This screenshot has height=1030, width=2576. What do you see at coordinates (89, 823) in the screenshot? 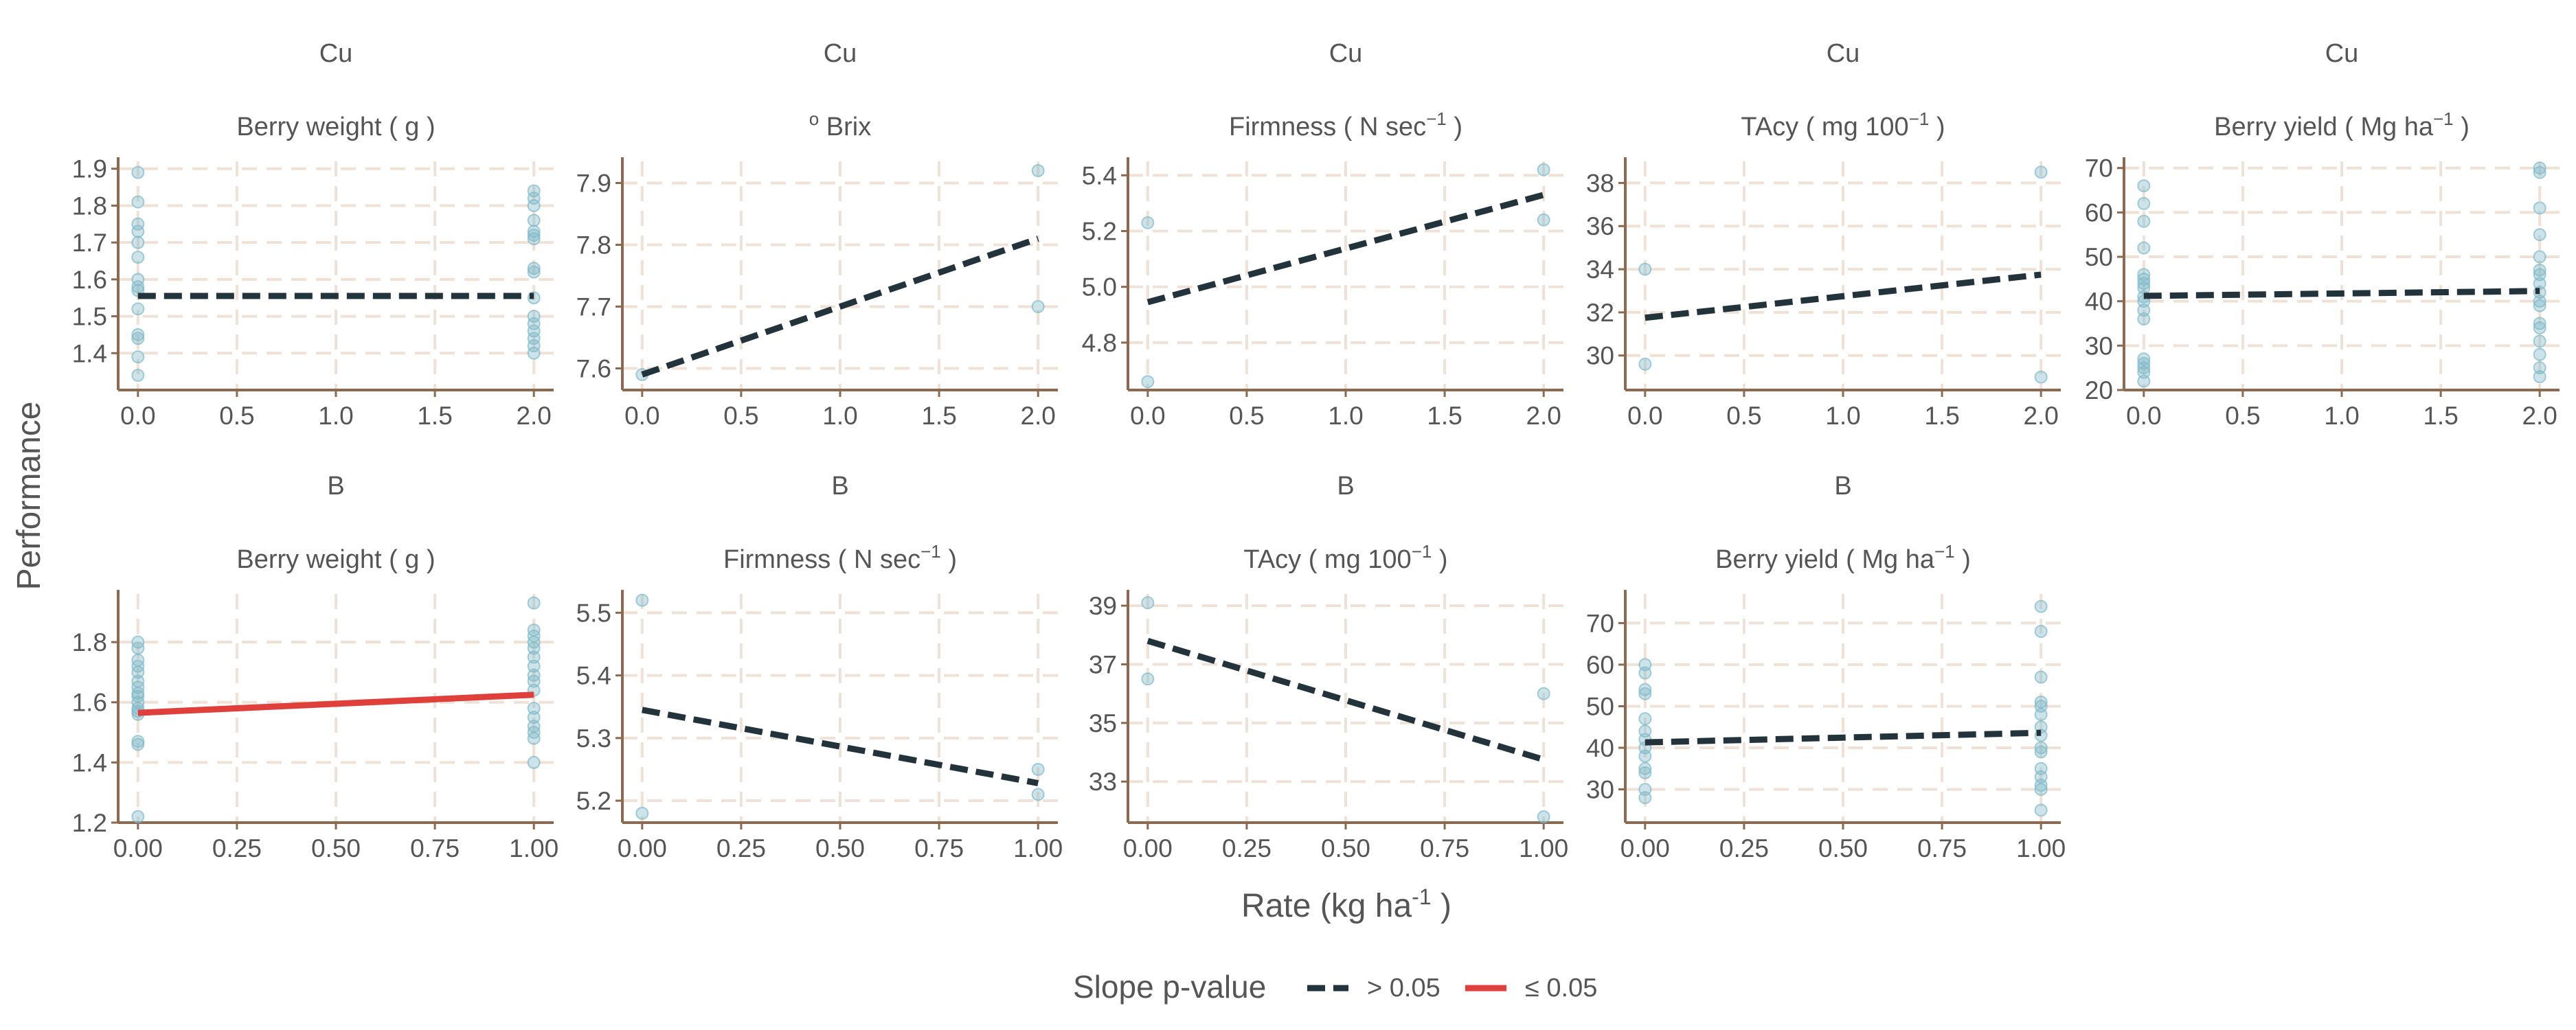
I see `y-tick-label: 1.2` at bounding box center [89, 823].